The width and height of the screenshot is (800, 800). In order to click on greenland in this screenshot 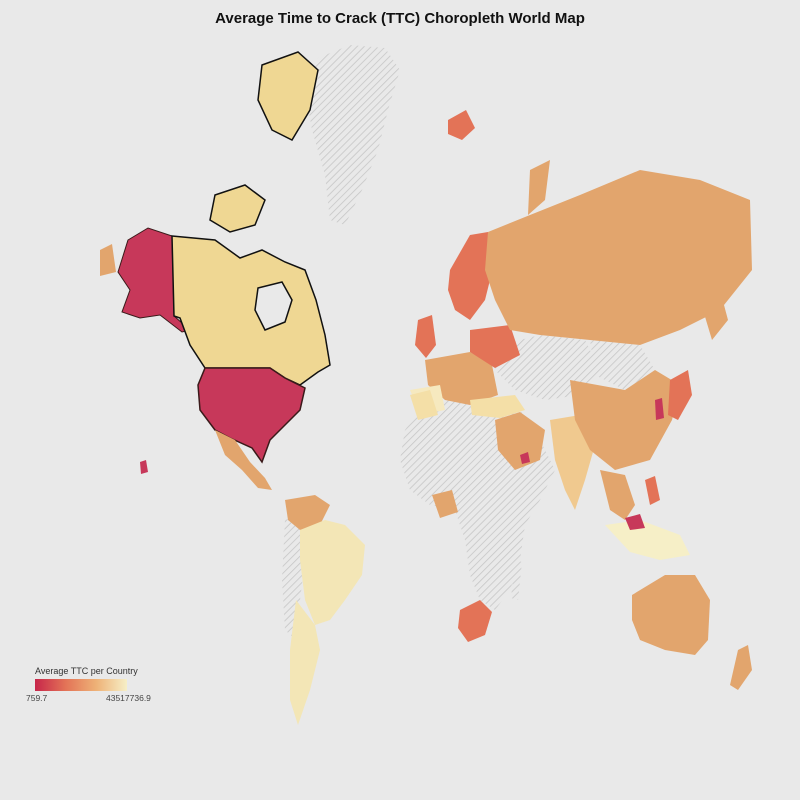, I will do `click(352, 135)`.